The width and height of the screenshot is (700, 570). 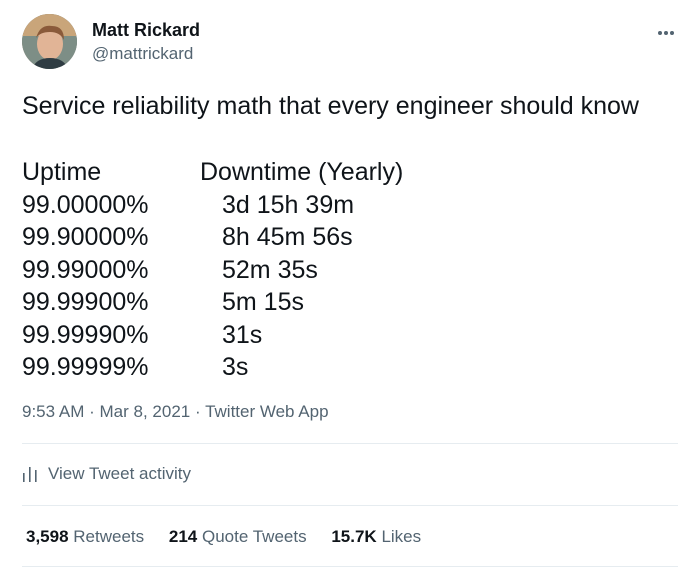 I want to click on downtime-cell: 3d 15h 39m, so click(x=288, y=204).